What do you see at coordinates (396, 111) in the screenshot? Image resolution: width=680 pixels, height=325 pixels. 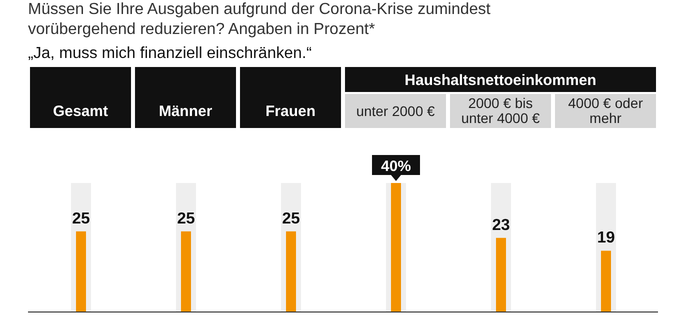 I see `x-tick-label: unter 2000 €` at bounding box center [396, 111].